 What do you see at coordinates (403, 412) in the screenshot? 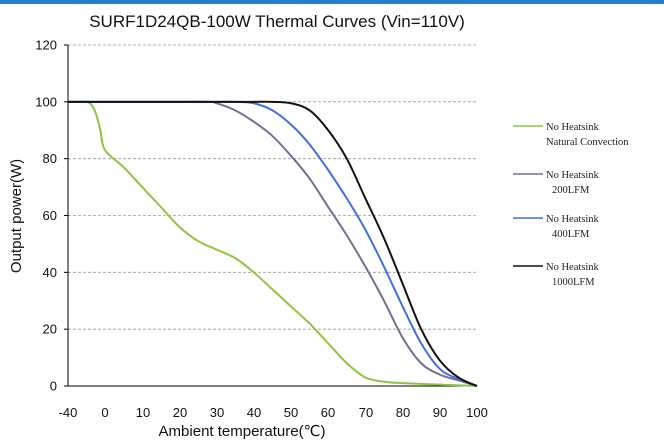
I see `x-tick-label: 80` at bounding box center [403, 412].